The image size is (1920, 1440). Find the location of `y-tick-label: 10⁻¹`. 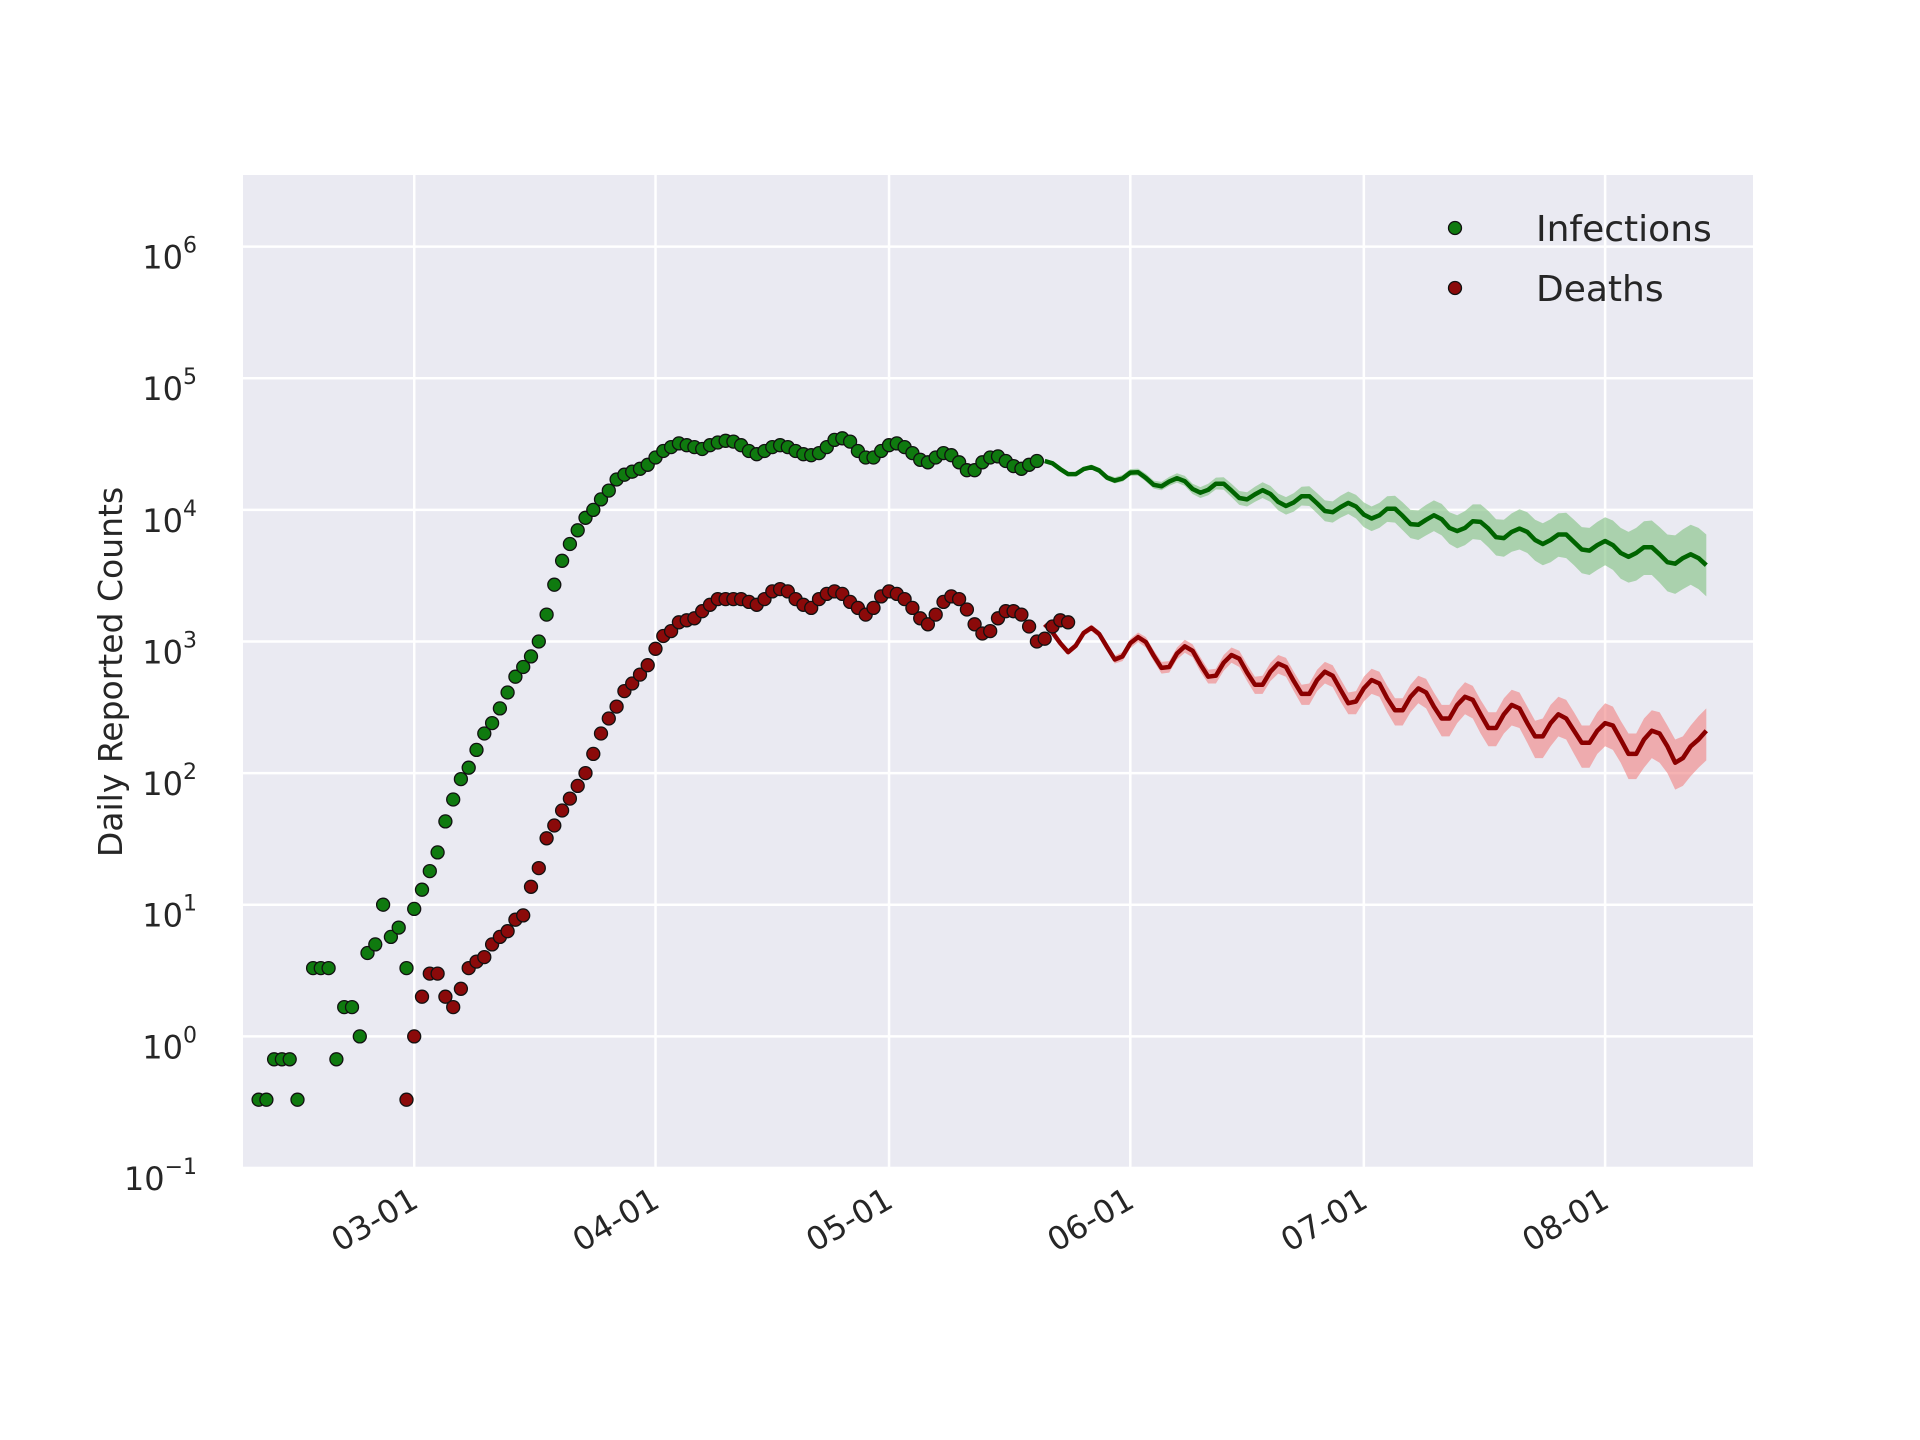

y-tick-label: 10⁻¹ is located at coordinates (160, 1176).